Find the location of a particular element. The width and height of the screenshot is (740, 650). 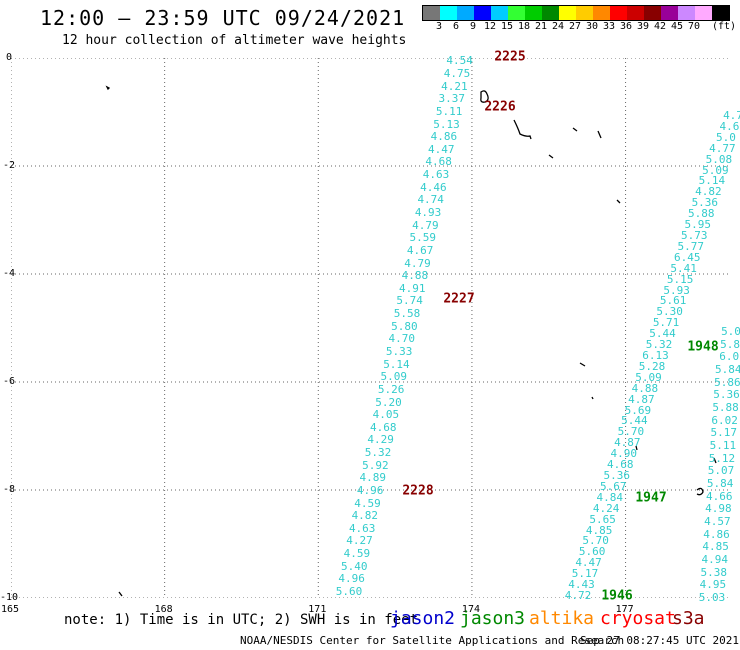

x-axis-label: 171 is located at coordinates (317, 609).